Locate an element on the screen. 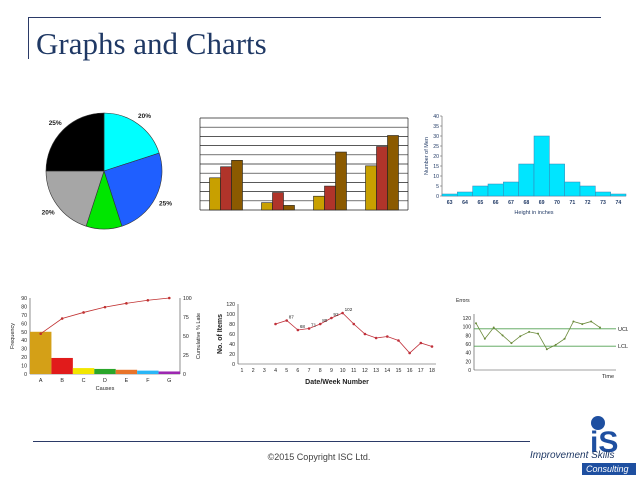  x-tick-label: 70 is located at coordinates (557, 203).